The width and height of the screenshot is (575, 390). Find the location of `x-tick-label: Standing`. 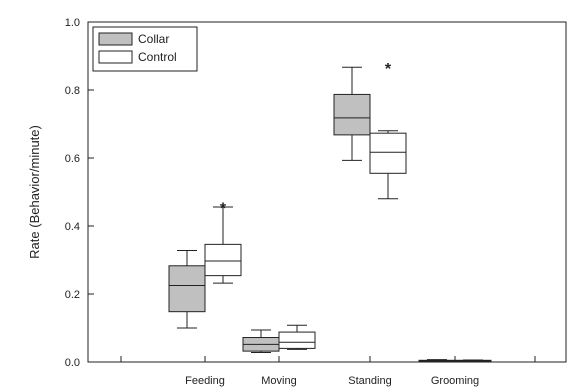

x-tick-label: Standing is located at coordinates (369, 381).